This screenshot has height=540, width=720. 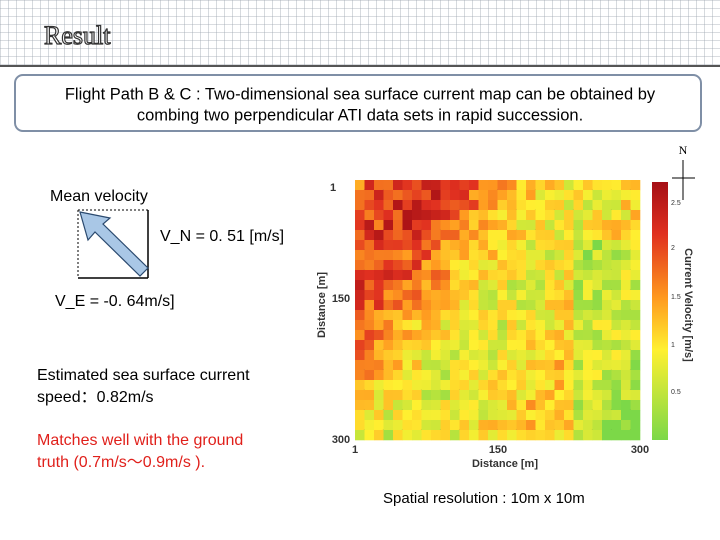 What do you see at coordinates (673, 345) in the screenshot?
I see `colorbar-tick: 1` at bounding box center [673, 345].